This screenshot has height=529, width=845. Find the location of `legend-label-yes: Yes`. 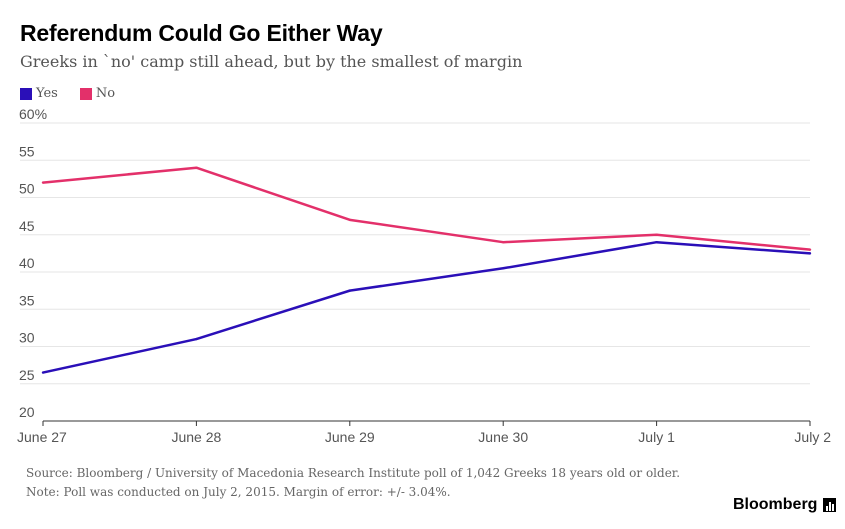

legend-label-yes: Yes is located at coordinates (47, 93).